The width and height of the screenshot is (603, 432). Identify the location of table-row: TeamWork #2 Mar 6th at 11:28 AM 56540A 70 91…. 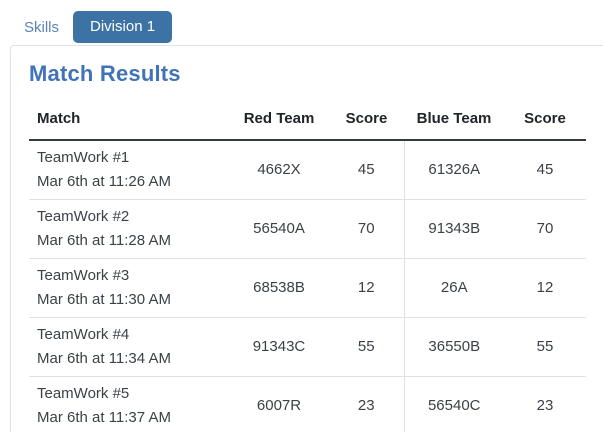
(307, 229).